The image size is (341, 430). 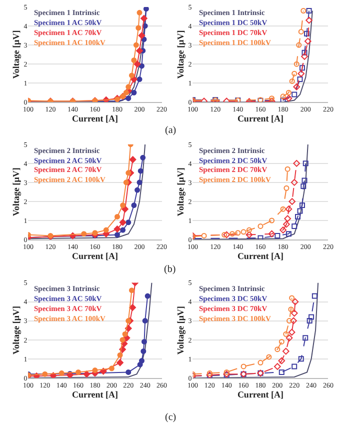 I want to click on text: (a), so click(x=170, y=130).